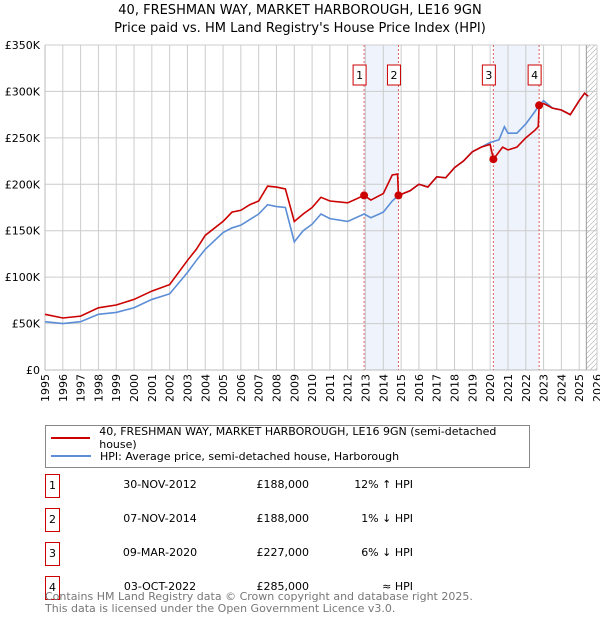 The width and height of the screenshot is (600, 620). What do you see at coordinates (241, 388) in the screenshot?
I see `x-tick-label: 2006` at bounding box center [241, 388].